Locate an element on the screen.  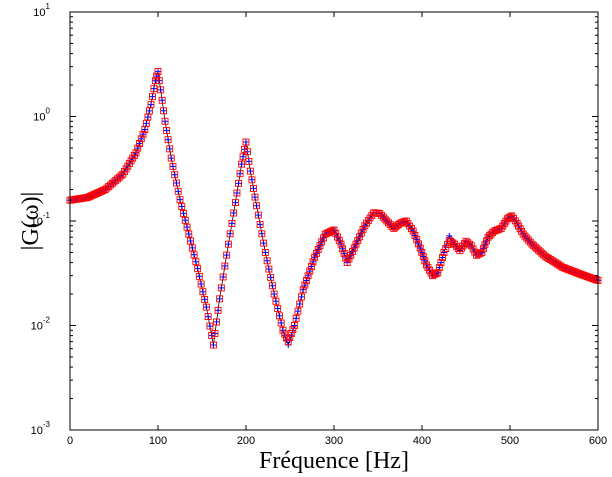
x-tick-label: 400 is located at coordinates (422, 441).